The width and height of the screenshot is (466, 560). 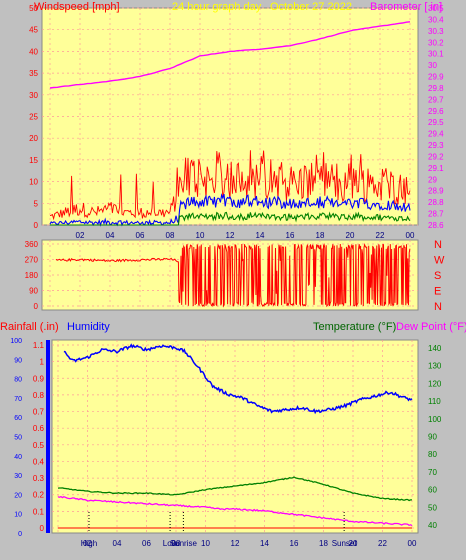 What do you see at coordinates (39, 395) in the screenshot?
I see `rainfall-tick-label: 0.8` at bounding box center [39, 395].